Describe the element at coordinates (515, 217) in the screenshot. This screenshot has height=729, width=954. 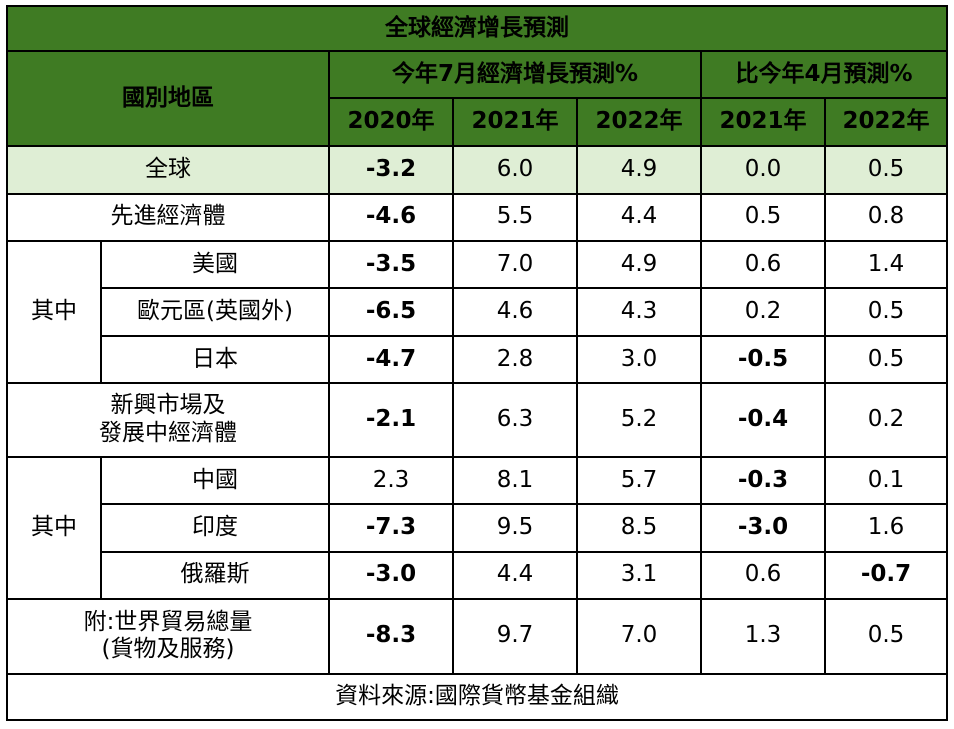
I see `value-cell: 5.5` at that location.